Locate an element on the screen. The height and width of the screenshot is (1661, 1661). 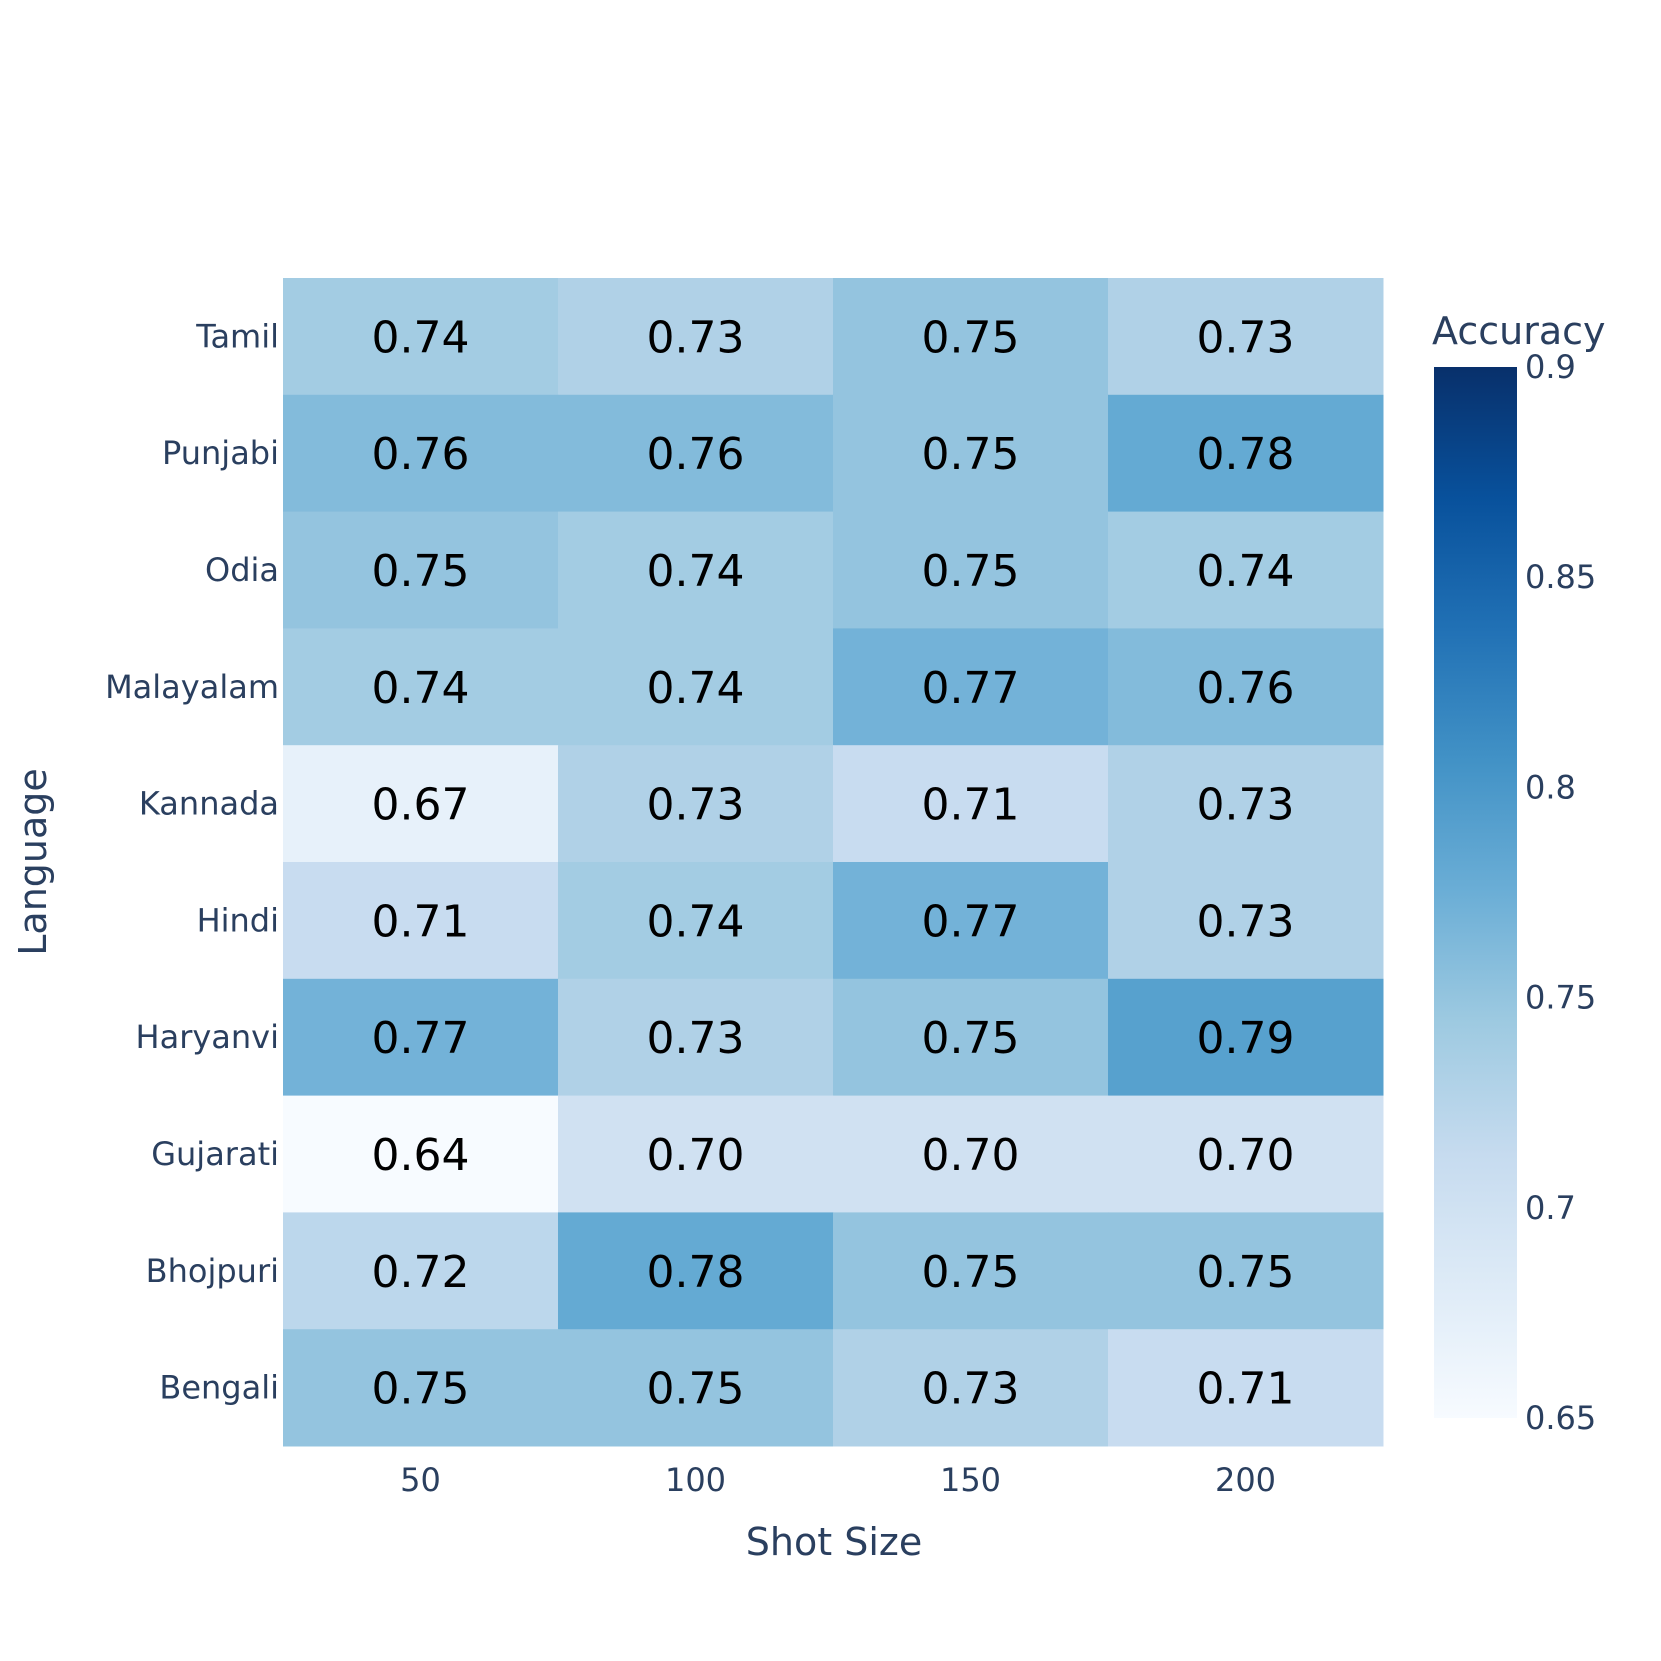
x-tick-label: 50 is located at coordinates (420, 1480).